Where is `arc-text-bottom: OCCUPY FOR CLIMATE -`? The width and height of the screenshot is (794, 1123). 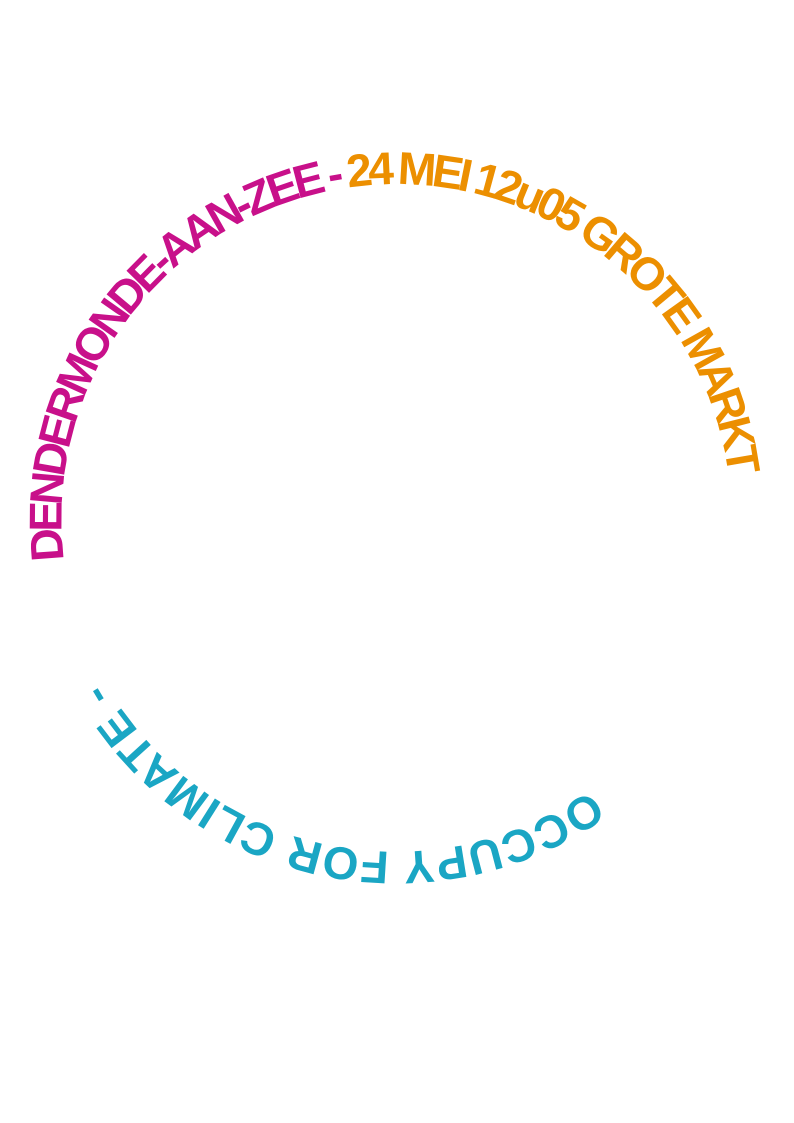
arc-text-bottom: OCCUPY FOR CLIMATE - is located at coordinates (341, 785).